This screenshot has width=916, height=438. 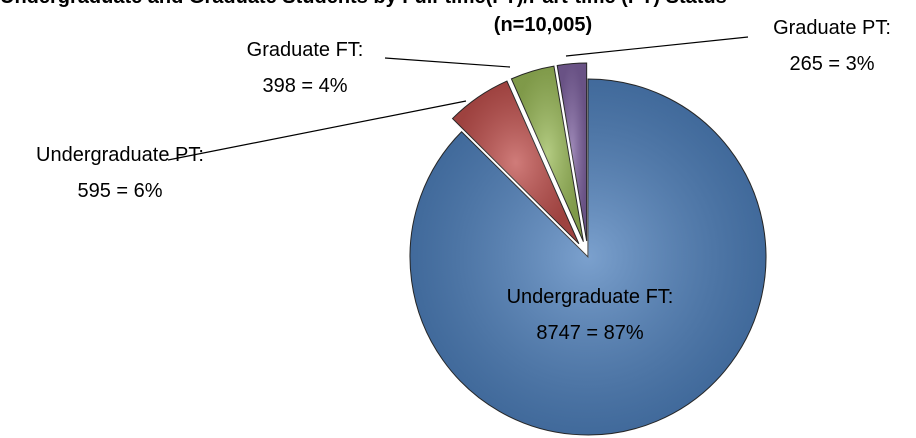 I want to click on value-label: 398 = 4%, so click(x=305, y=86).